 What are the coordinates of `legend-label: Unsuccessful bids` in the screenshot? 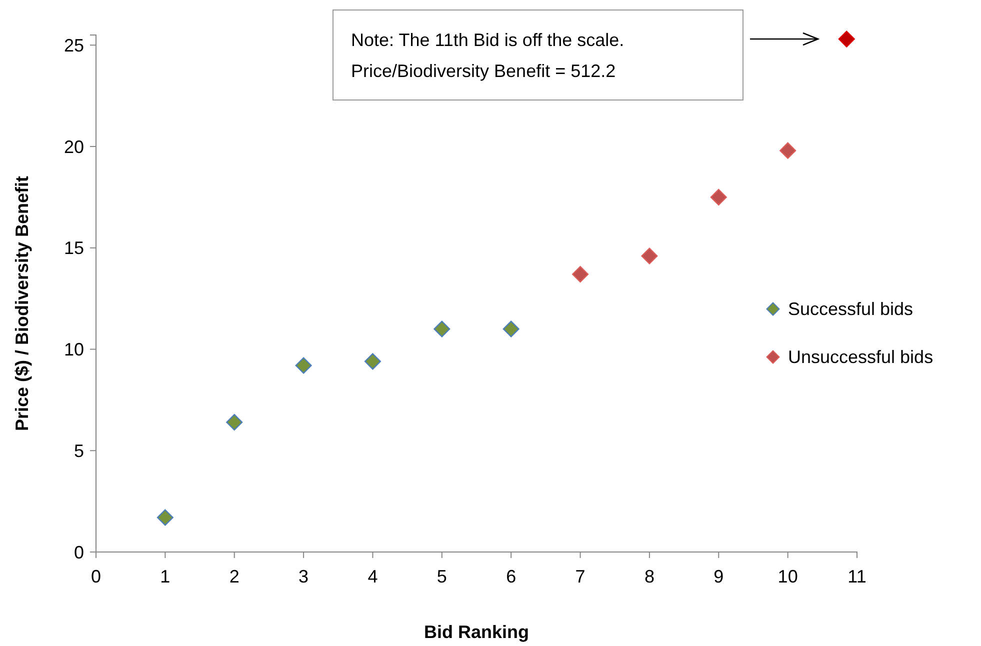 It's located at (861, 357).